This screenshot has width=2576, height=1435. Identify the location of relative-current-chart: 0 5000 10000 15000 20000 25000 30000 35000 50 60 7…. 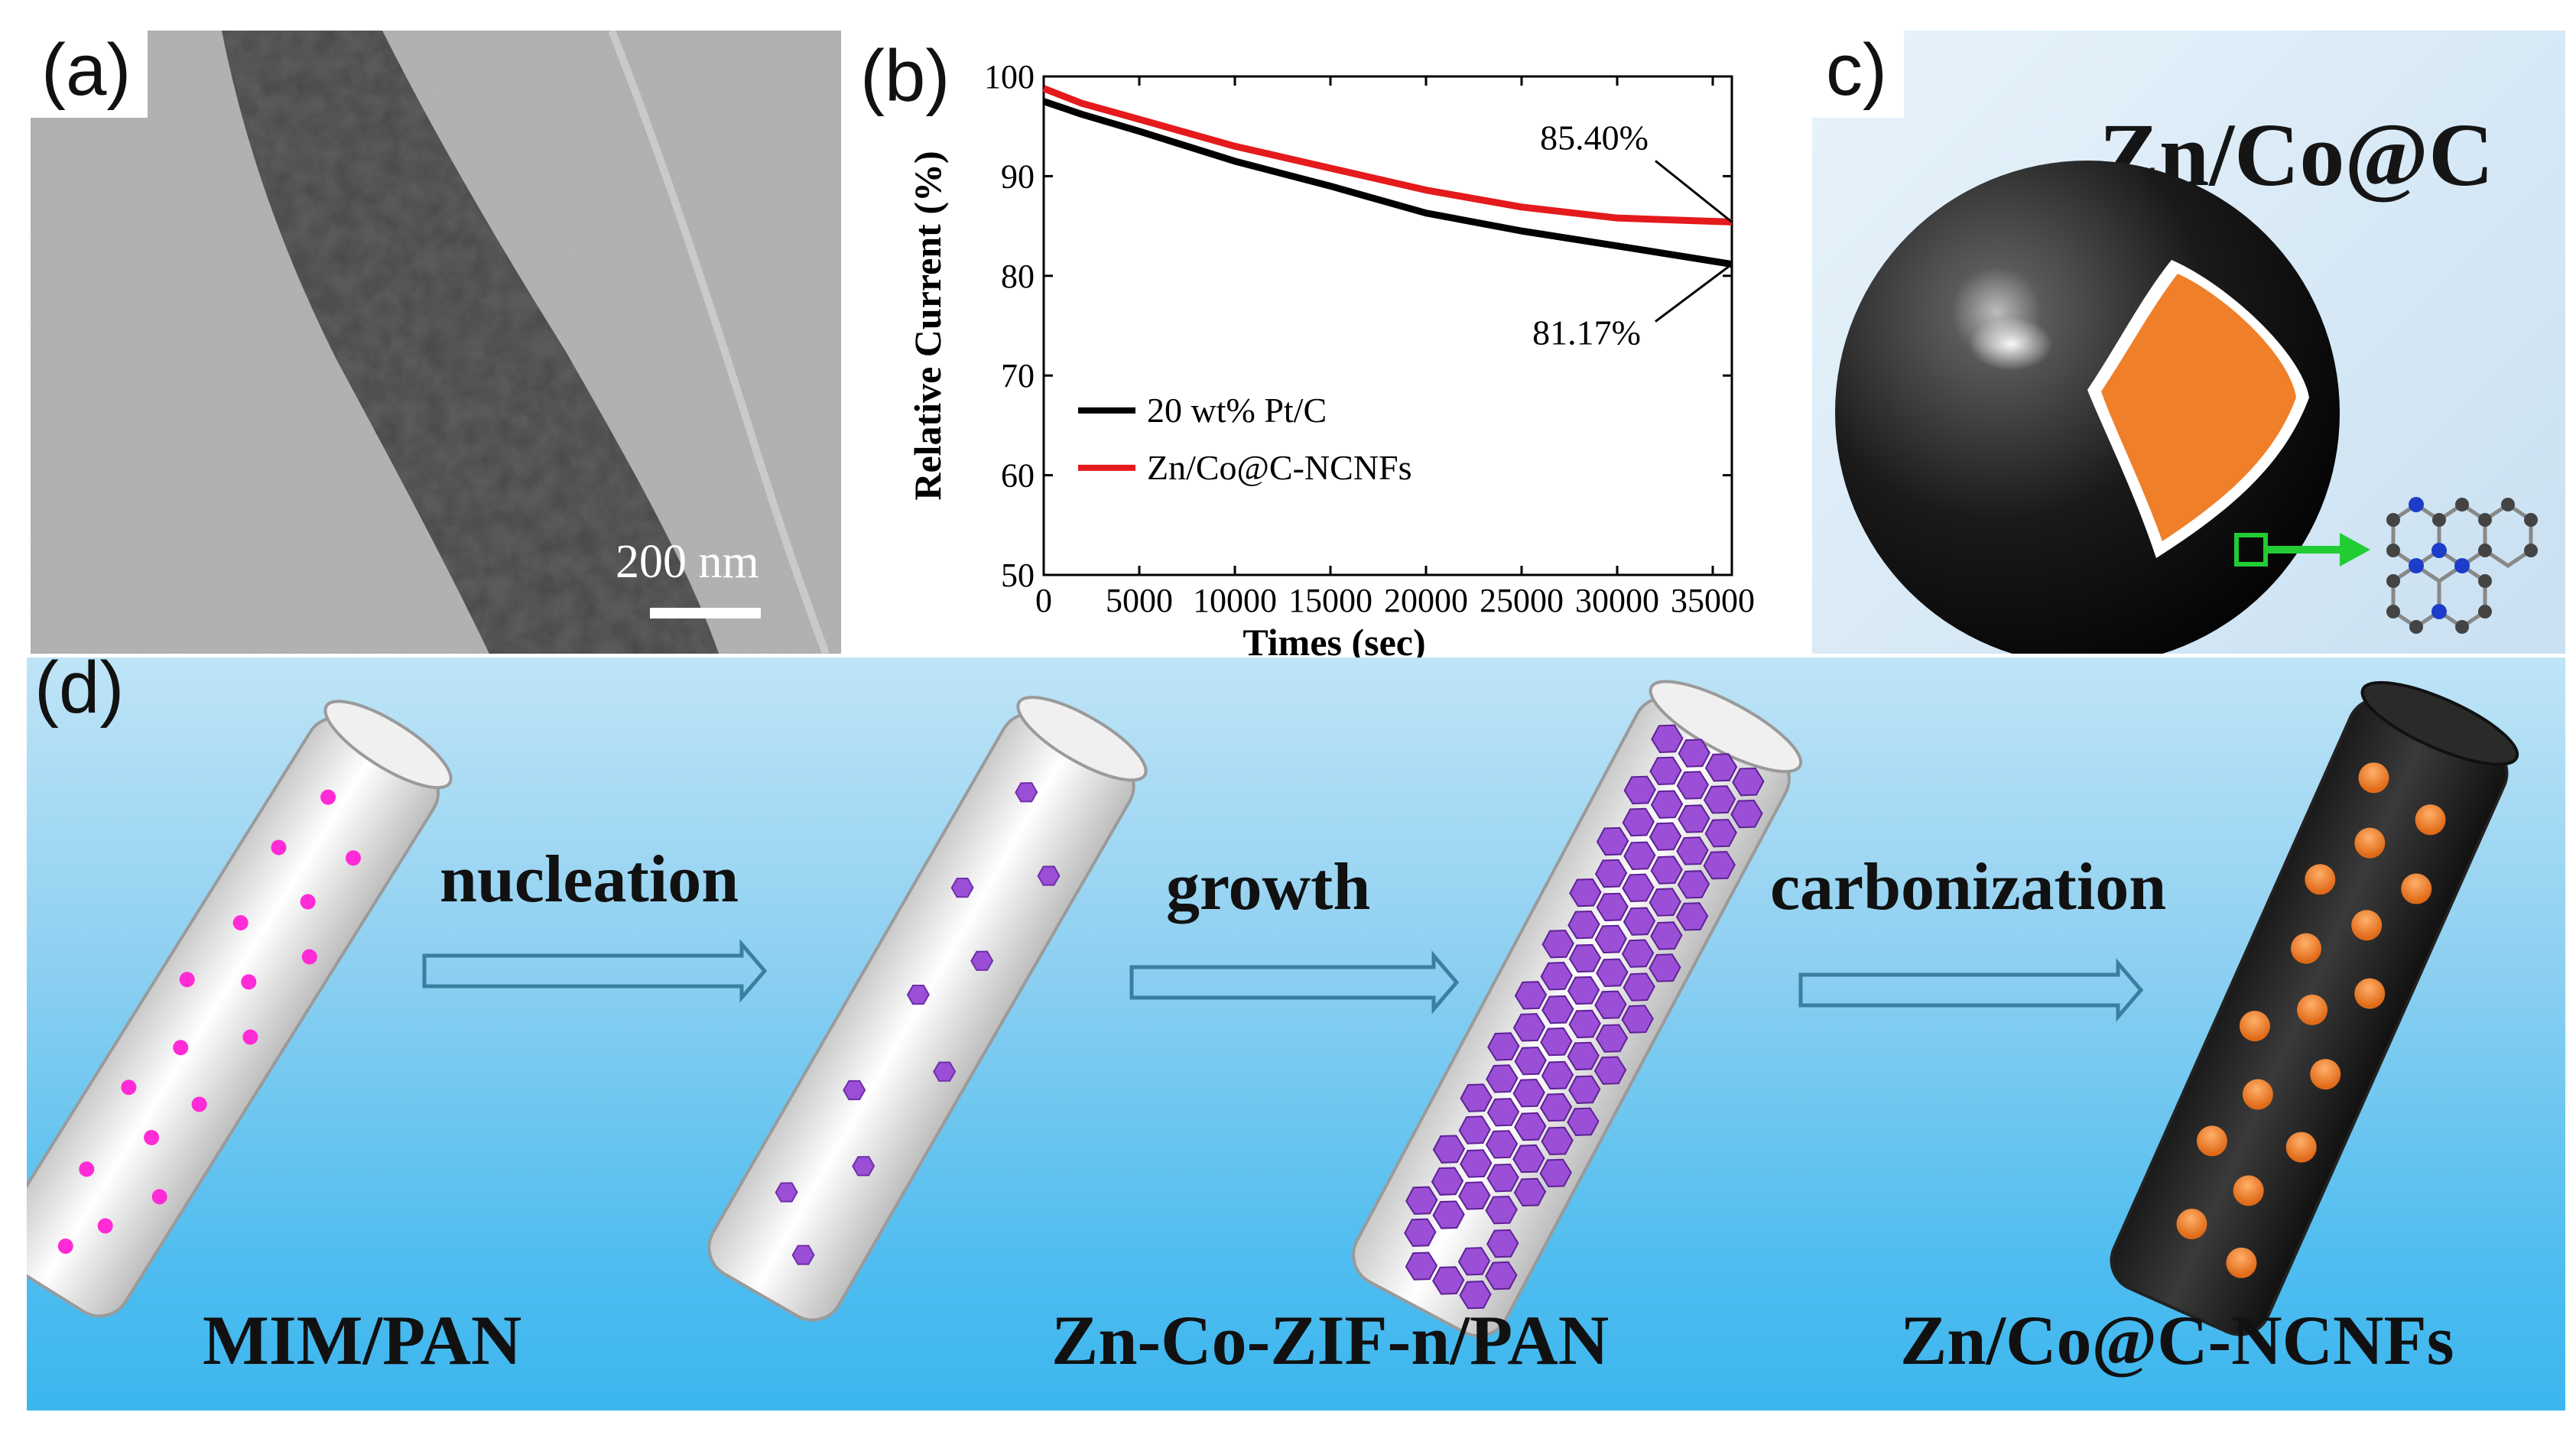
(1331, 357).